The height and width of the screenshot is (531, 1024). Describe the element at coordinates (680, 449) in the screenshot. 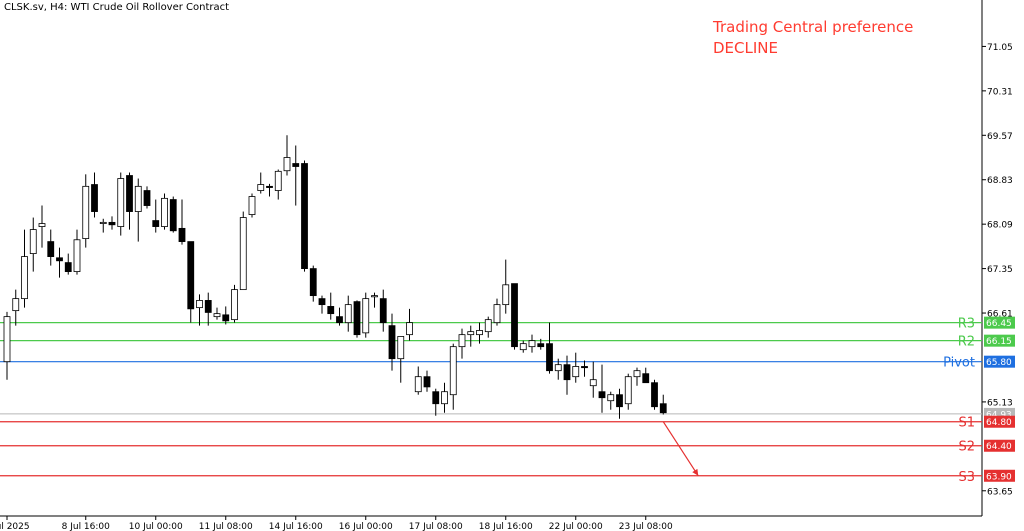

I see `projection-arrow` at that location.